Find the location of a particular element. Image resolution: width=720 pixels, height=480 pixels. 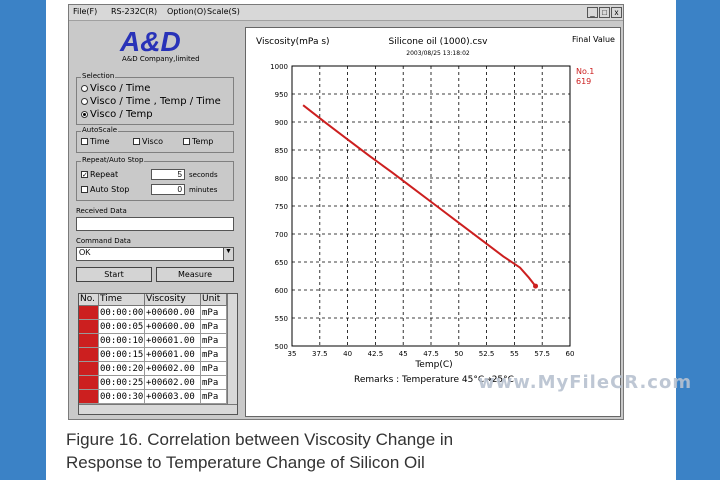

chart-title: Silicone oil (1000).csv is located at coordinates (439, 42).